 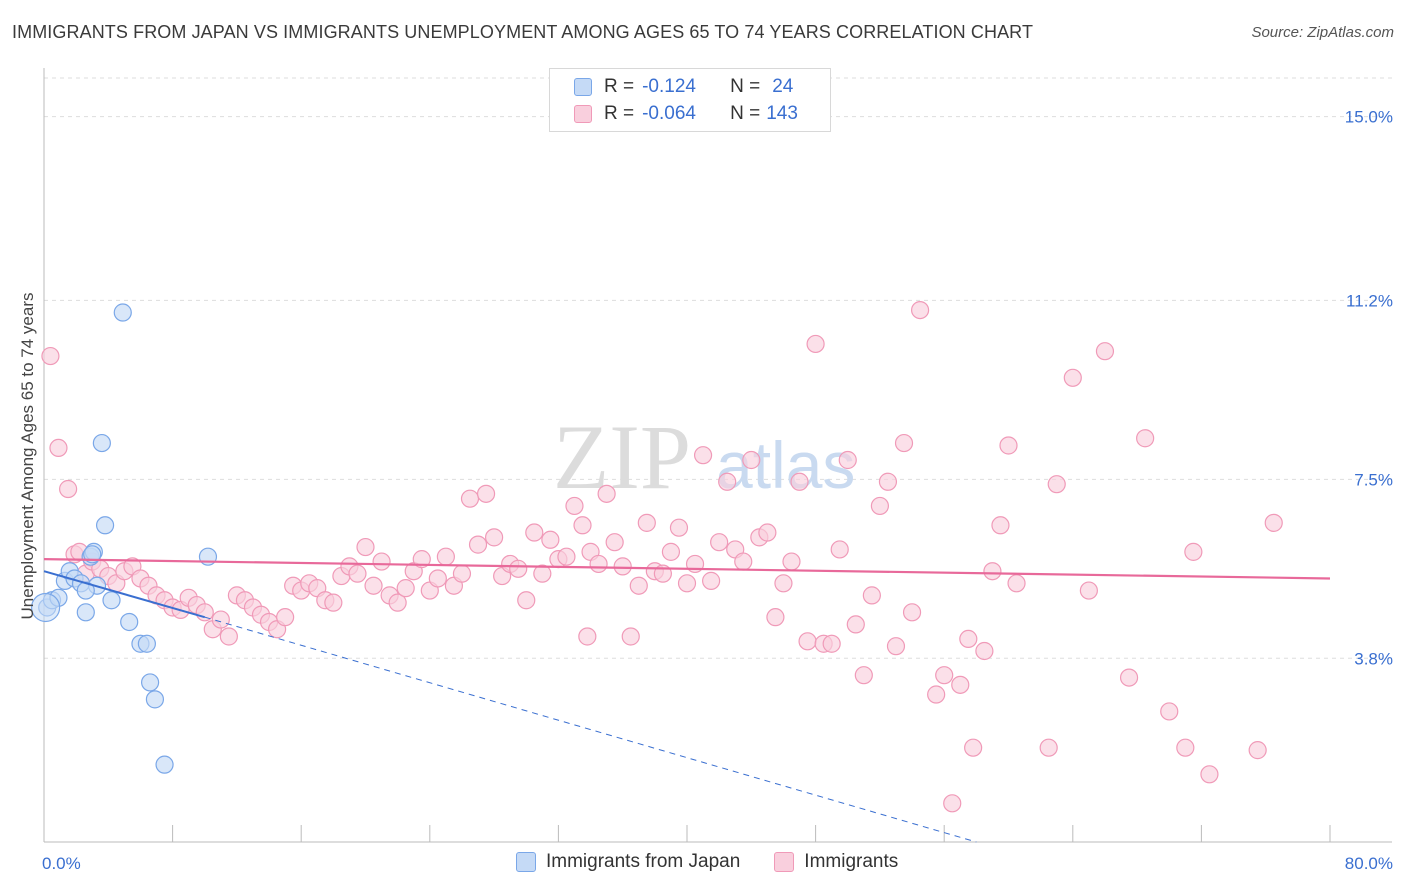 What do you see at coordinates (583, 87) in the screenshot?
I see `legend-swatch-japan` at bounding box center [583, 87].